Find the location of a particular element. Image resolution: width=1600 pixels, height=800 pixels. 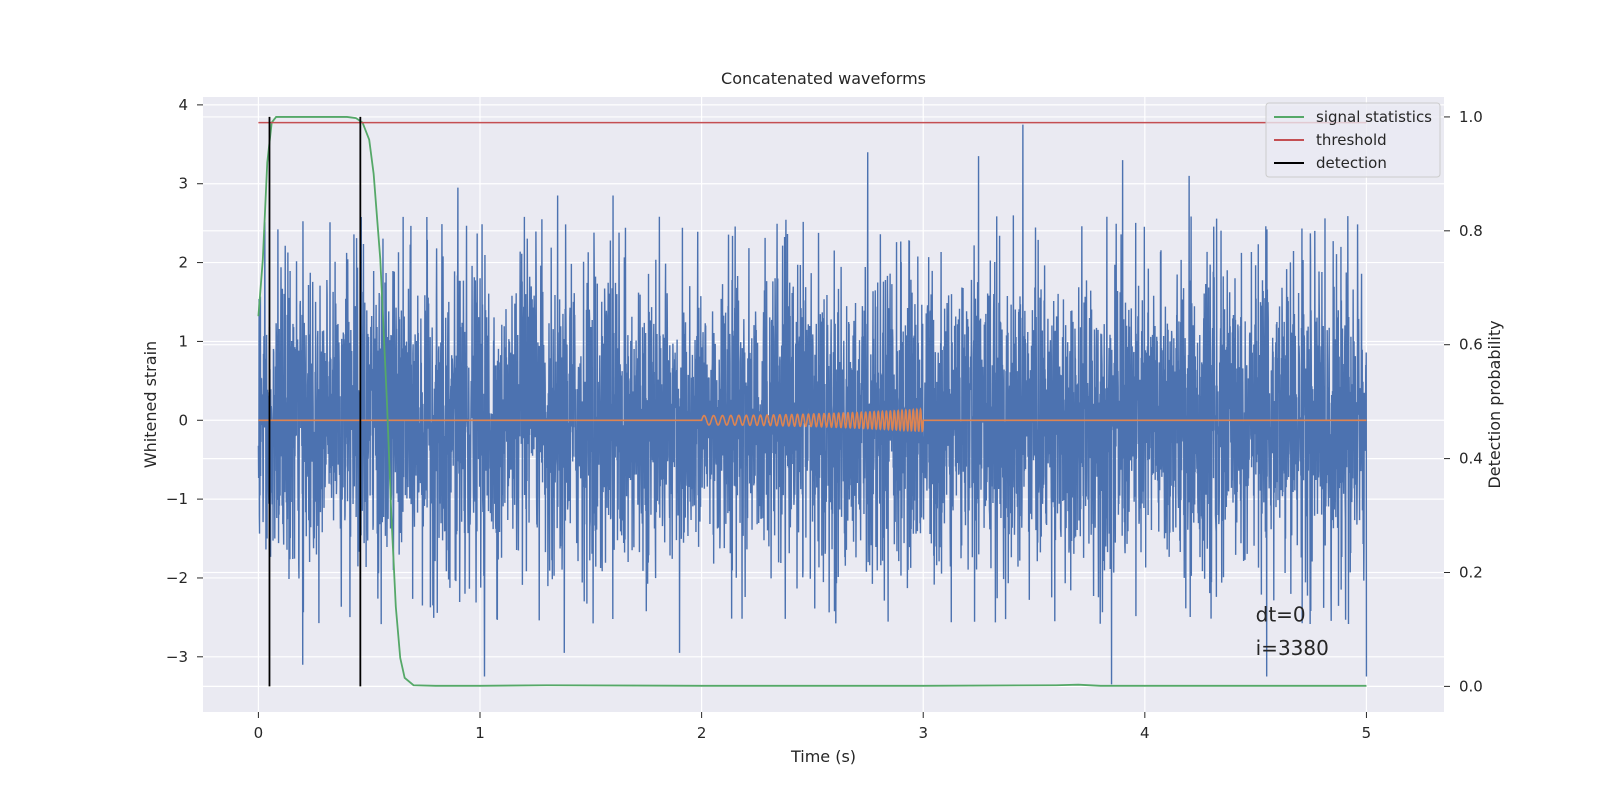

legend-label-detection: detection is located at coordinates (1351, 163).